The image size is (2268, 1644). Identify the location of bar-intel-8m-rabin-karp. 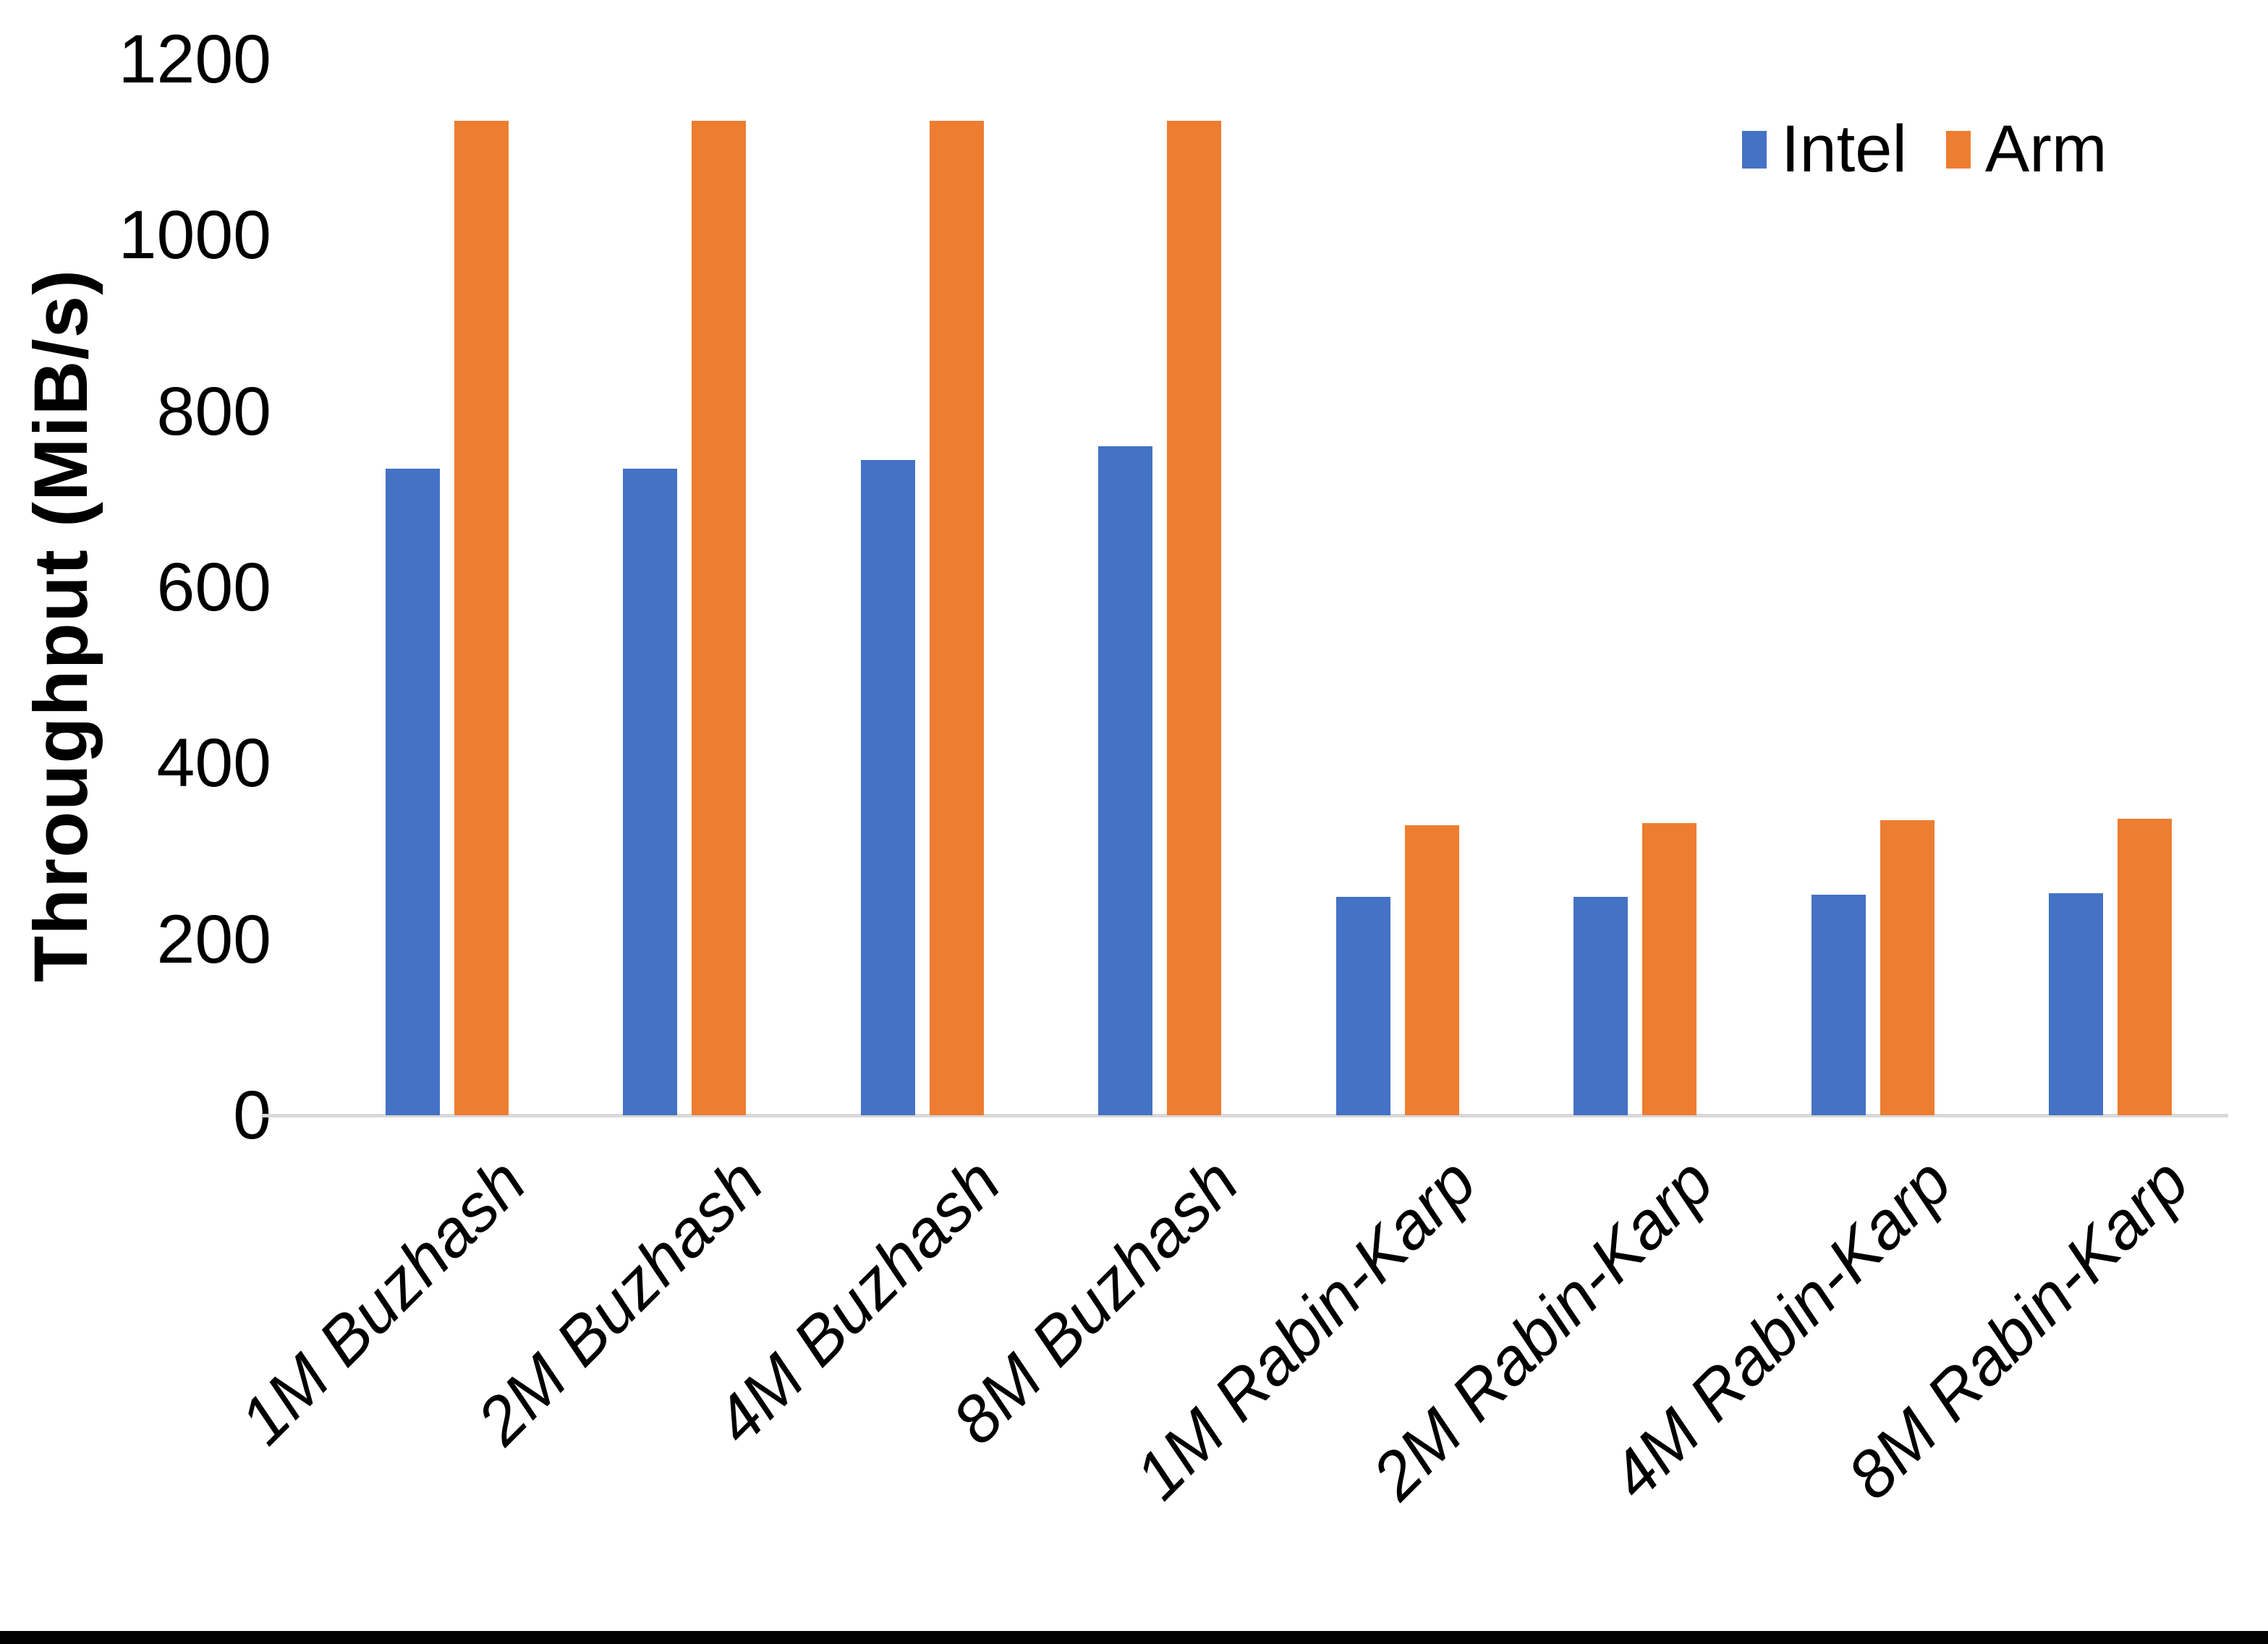
(2076, 1004).